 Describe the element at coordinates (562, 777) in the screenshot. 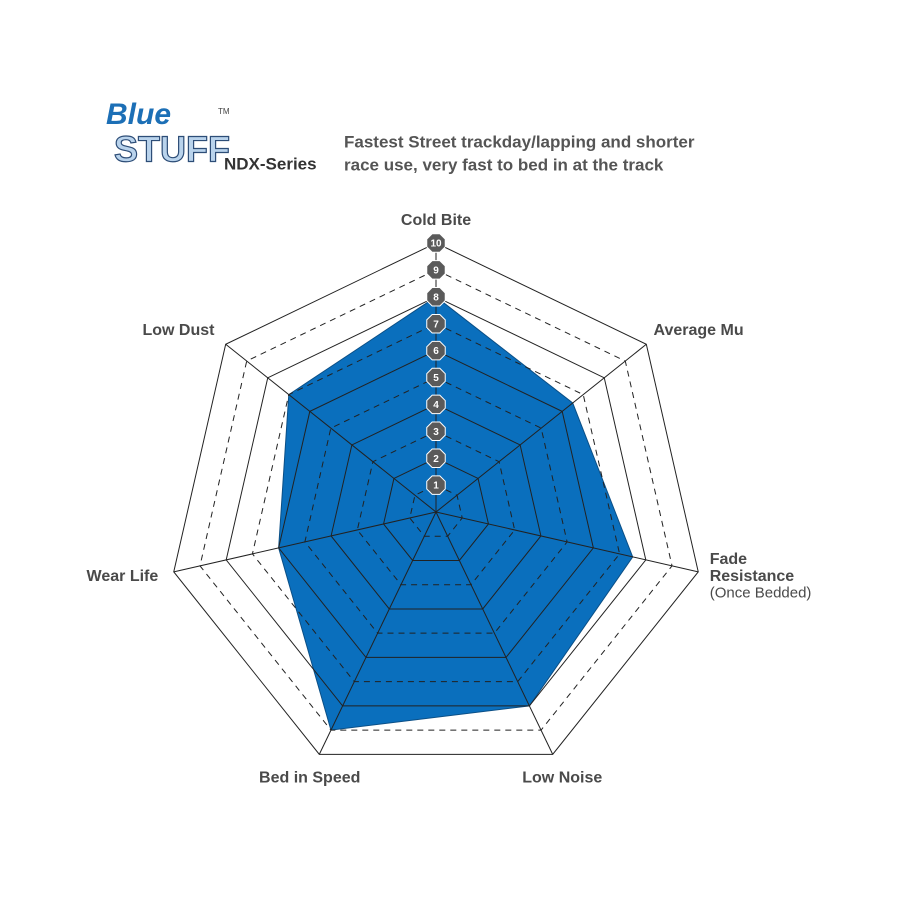

I see `category-label: Low Noise` at that location.